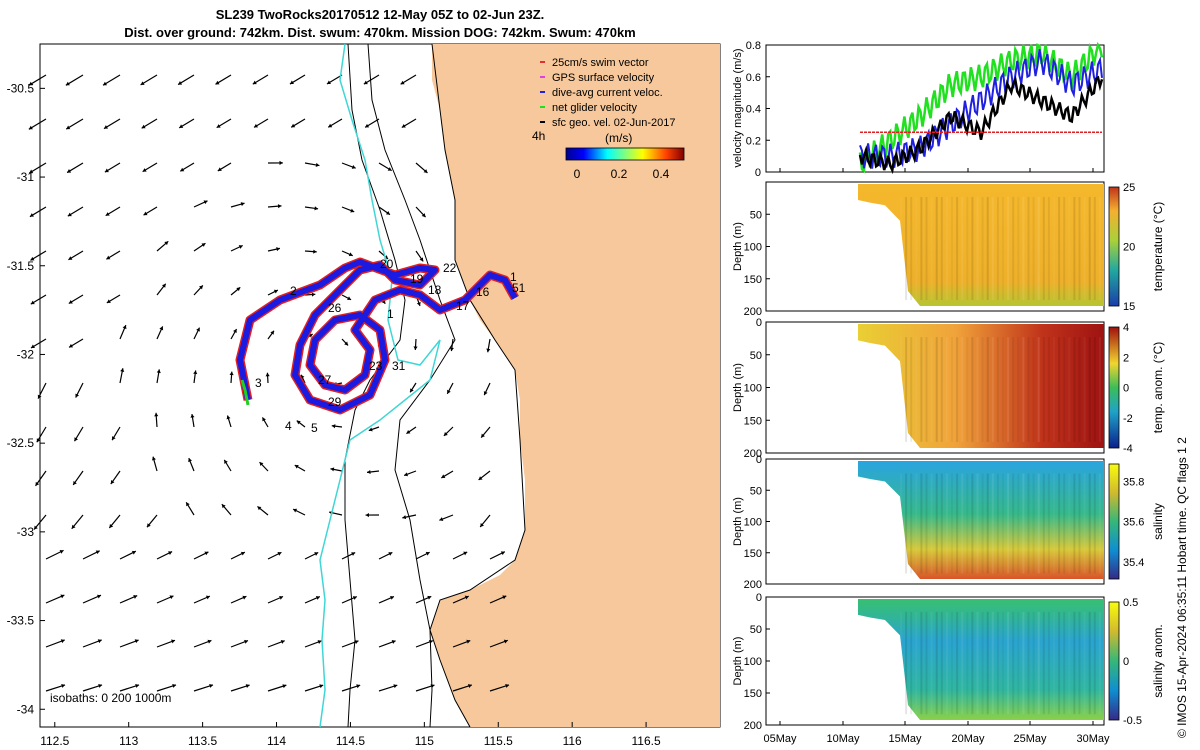 This screenshot has width=1200, height=750. What do you see at coordinates (753, 280) in the screenshot?
I see `profile-y-tick-label: 150` at bounding box center [753, 280].